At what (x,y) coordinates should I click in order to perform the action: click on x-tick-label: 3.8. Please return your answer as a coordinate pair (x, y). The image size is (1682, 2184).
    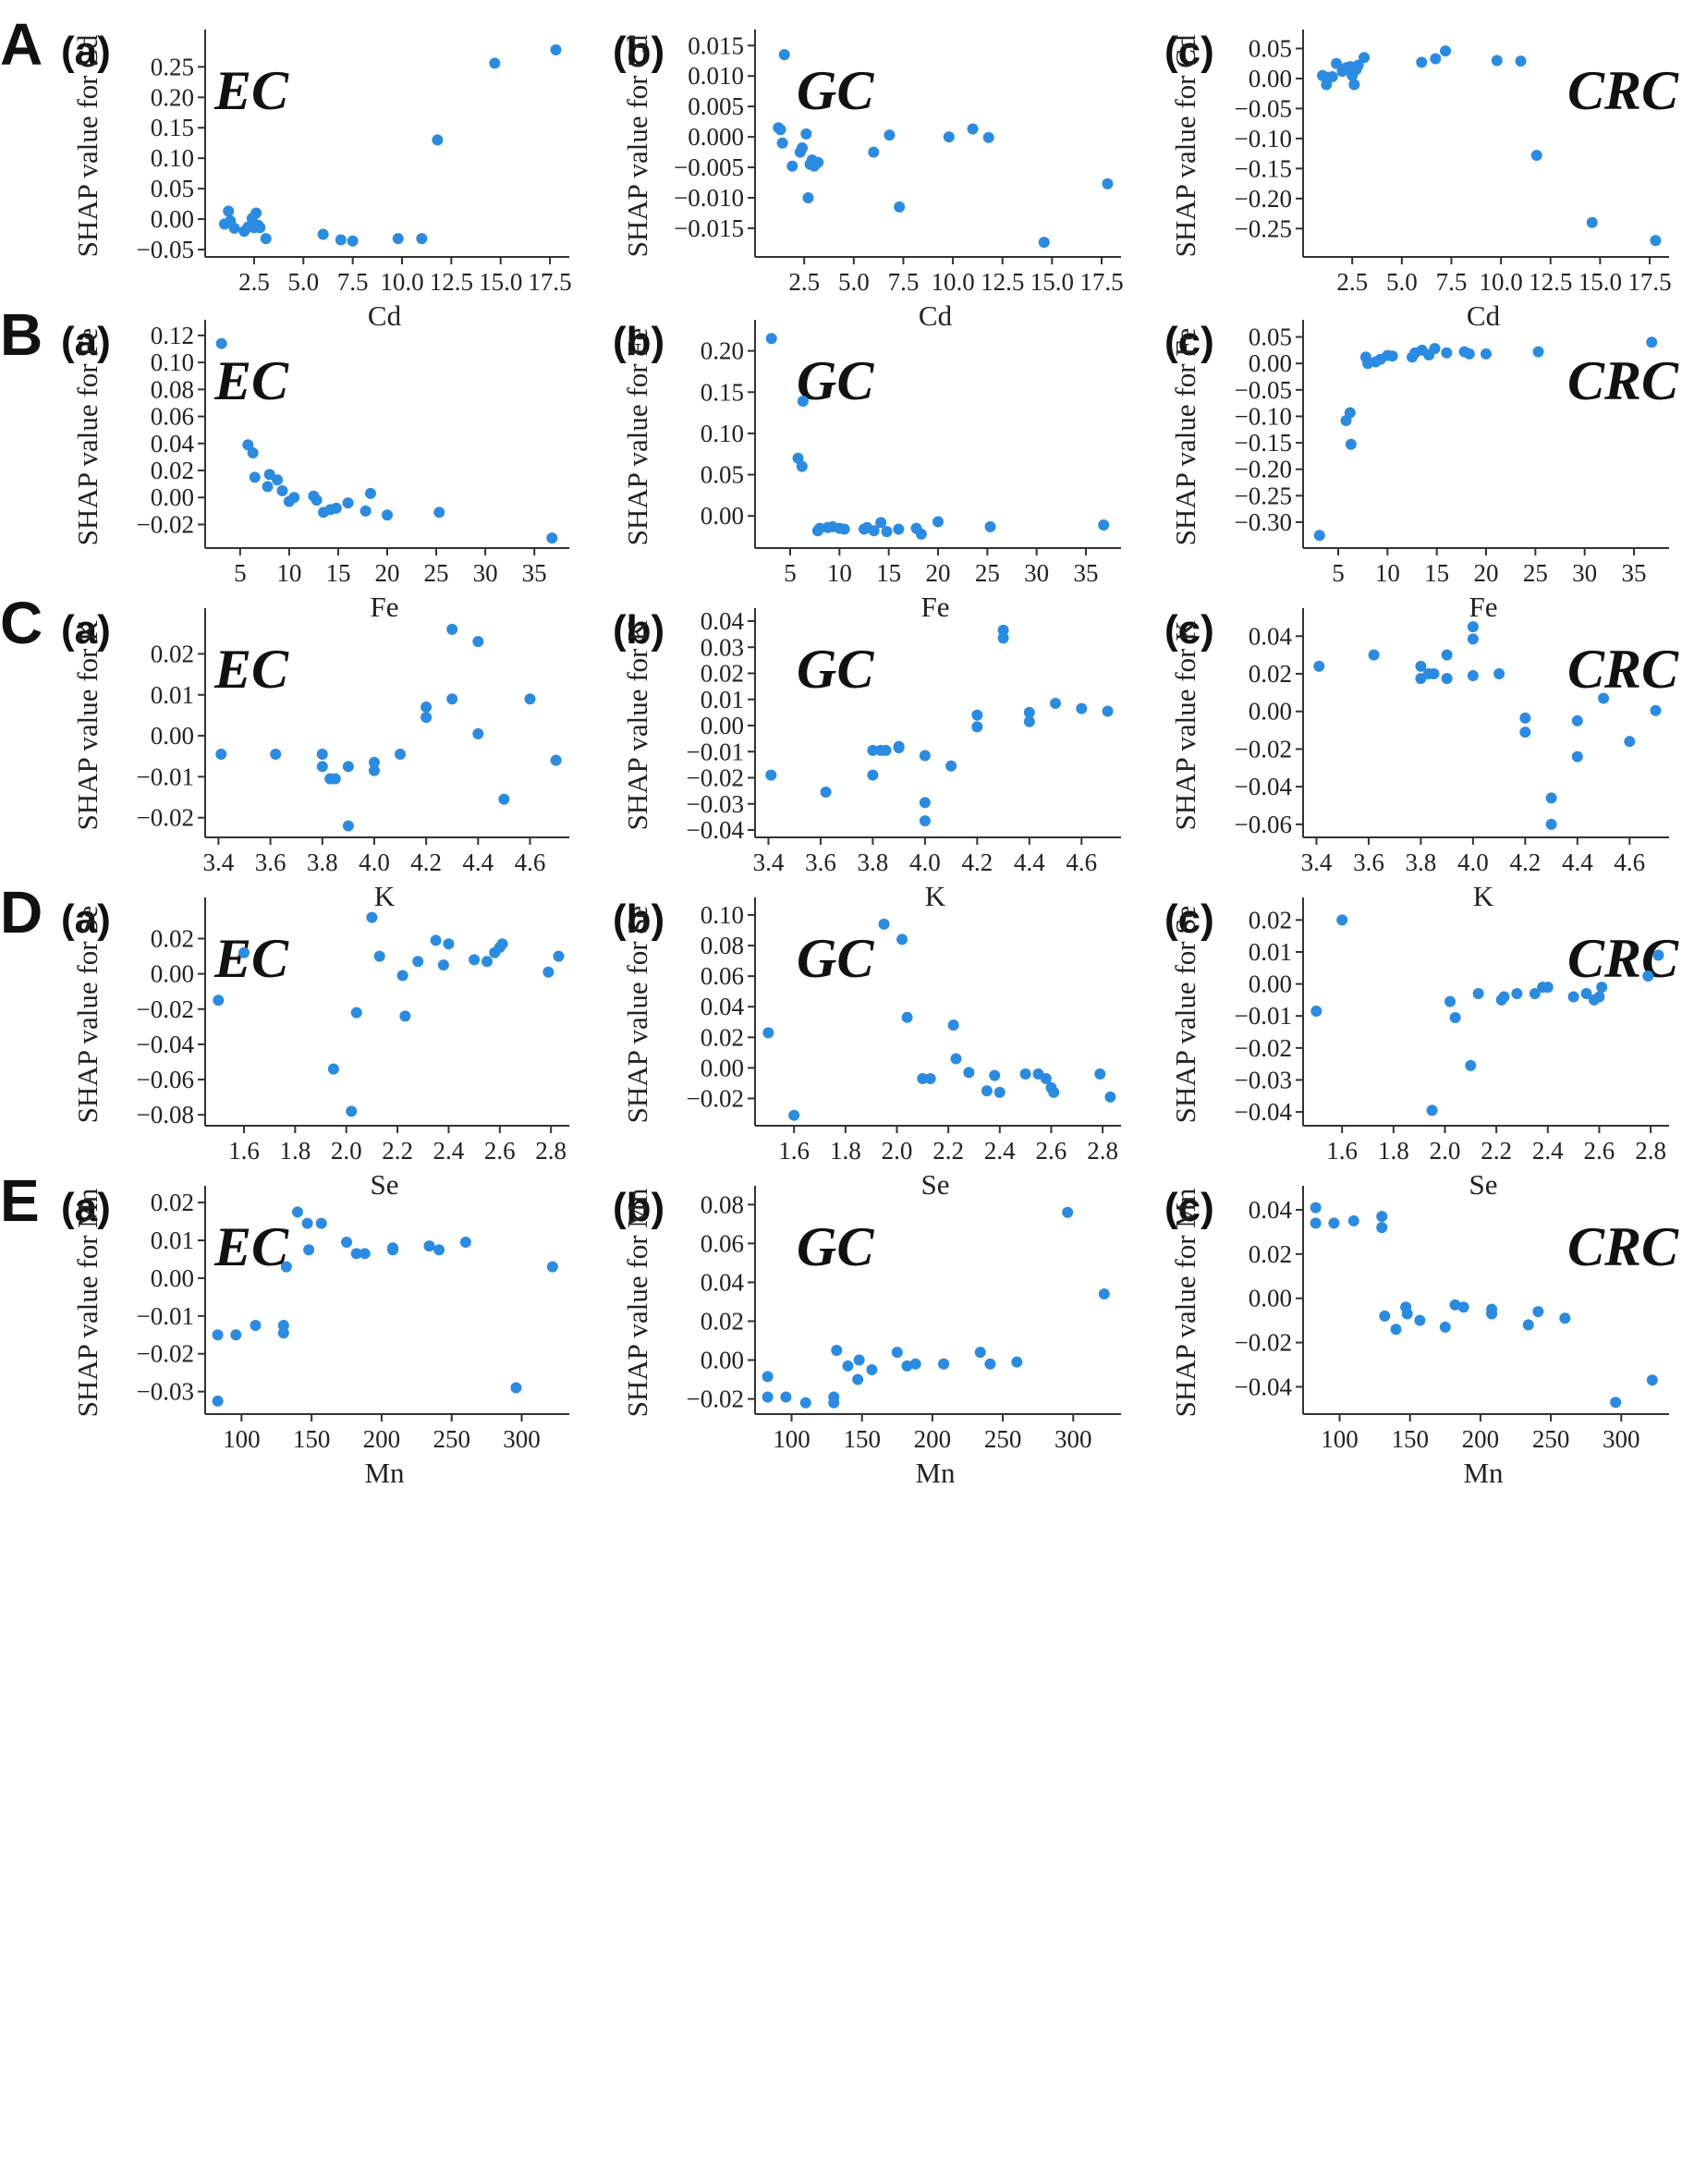
    Looking at the image, I should click on (1421, 862).